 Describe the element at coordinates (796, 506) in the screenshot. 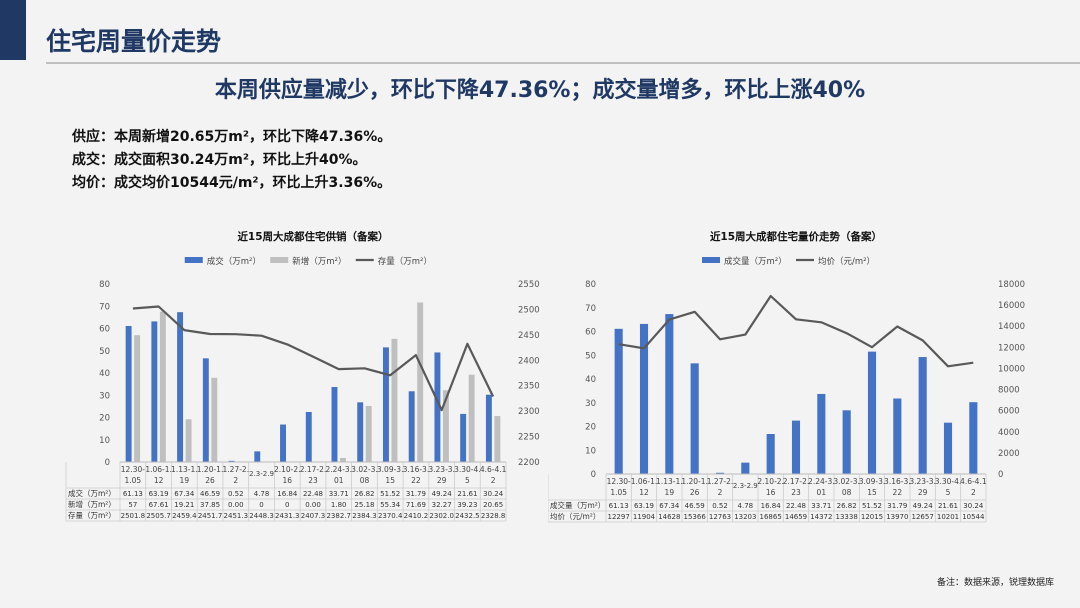

I see `table-cell: 22.48` at that location.